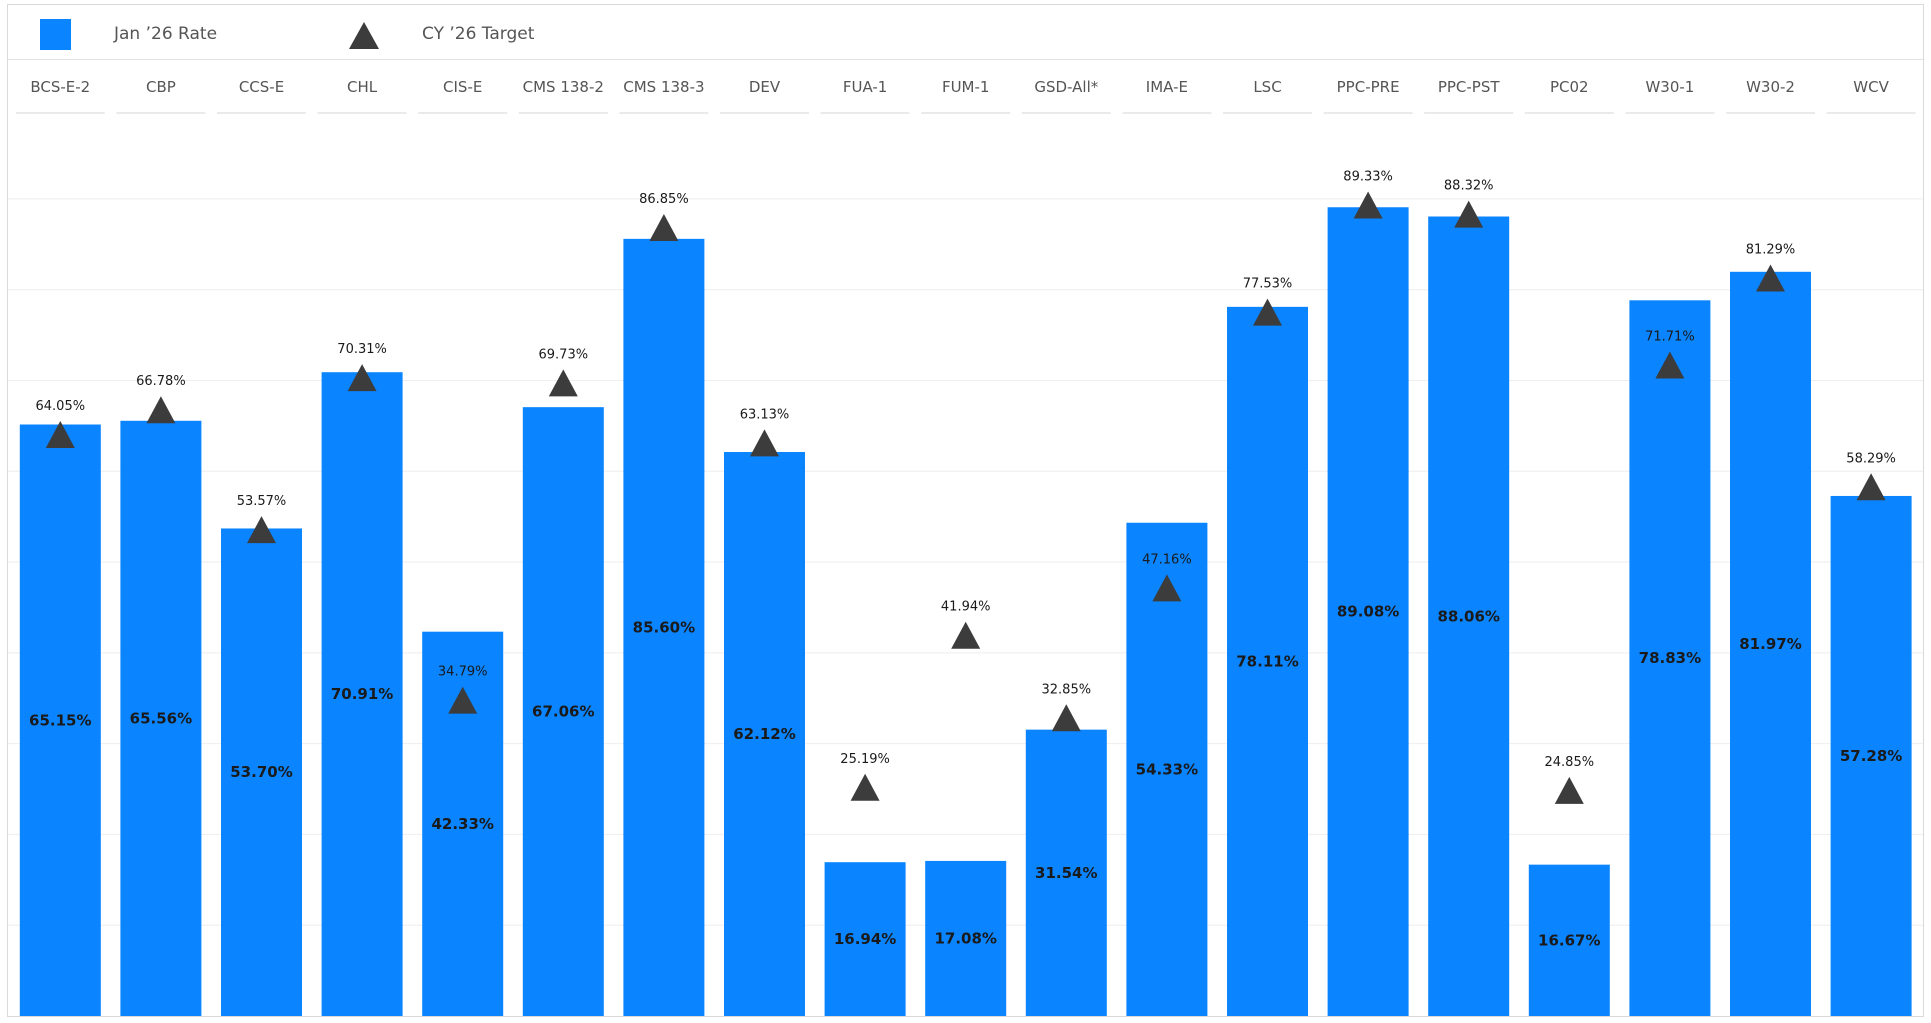  I want to click on rate-label: 65.56%, so click(161, 718).